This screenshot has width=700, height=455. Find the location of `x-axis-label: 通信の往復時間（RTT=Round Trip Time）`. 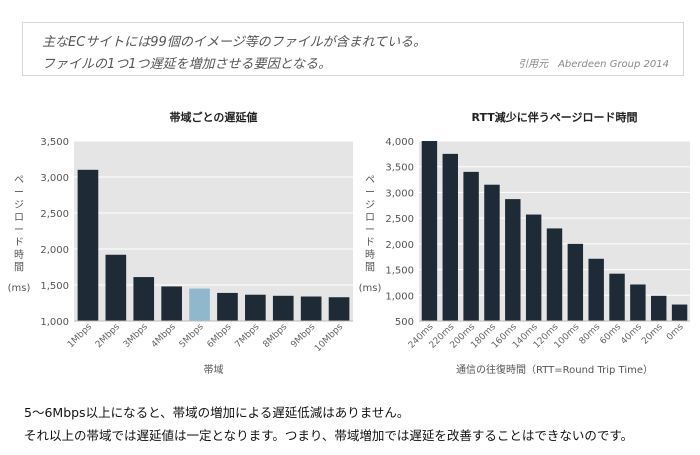

x-axis-label: 通信の往復時間（RTT=Round Trip Time） is located at coordinates (554, 369).